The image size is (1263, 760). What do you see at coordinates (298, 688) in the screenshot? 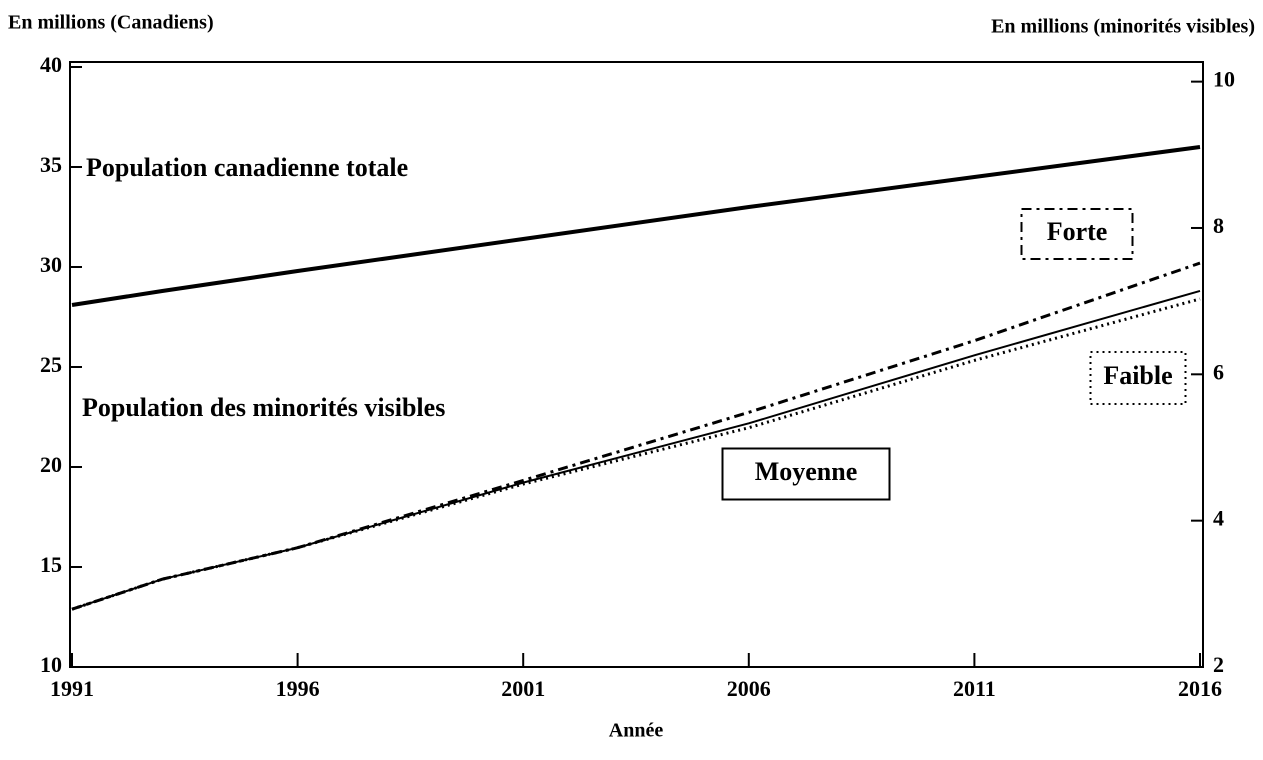
I see `x-tick-label: 1996` at bounding box center [298, 688].